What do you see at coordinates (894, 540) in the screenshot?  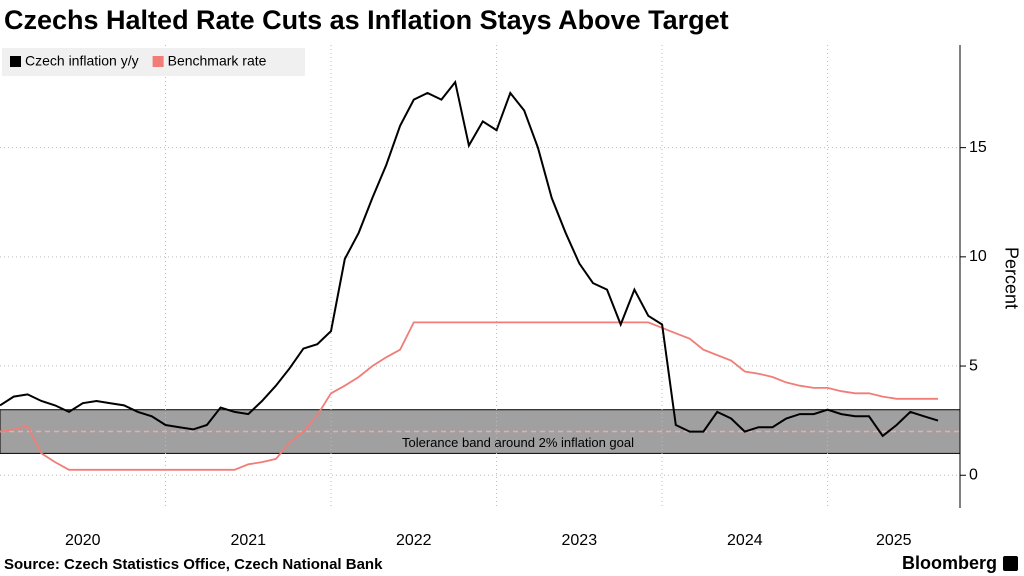 I see `x-tick-label: 2025` at bounding box center [894, 540].